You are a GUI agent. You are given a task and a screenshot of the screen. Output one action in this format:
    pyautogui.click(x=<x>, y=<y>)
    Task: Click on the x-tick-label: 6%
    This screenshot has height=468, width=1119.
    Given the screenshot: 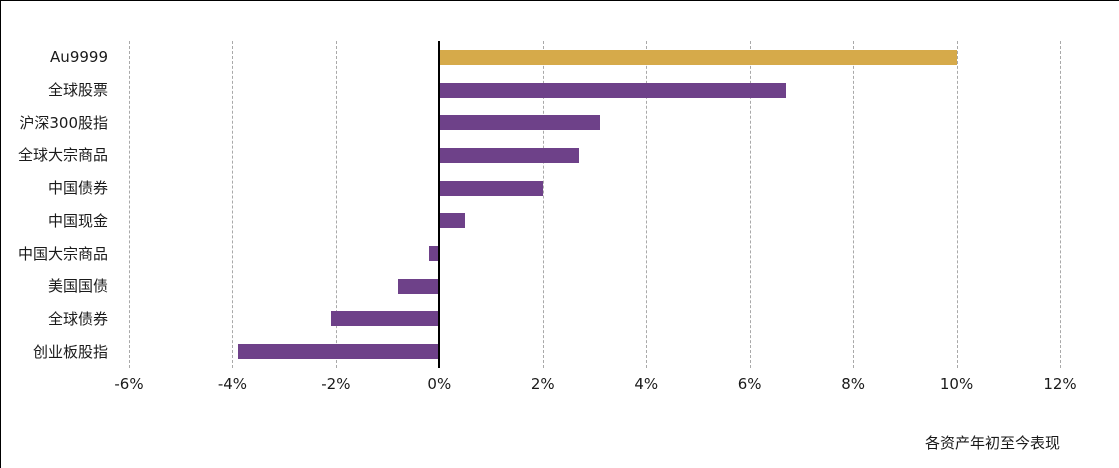 What is the action you would take?
    pyautogui.click(x=749, y=384)
    